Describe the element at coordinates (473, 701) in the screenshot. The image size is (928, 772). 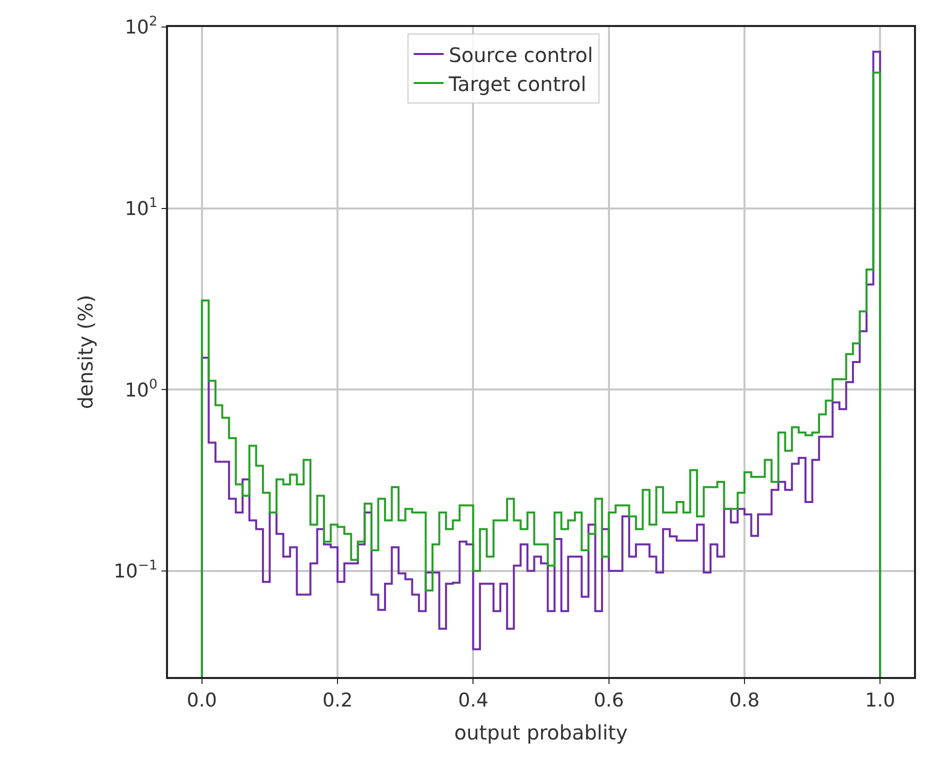
I see `x-tick-label: 0.4` at that location.